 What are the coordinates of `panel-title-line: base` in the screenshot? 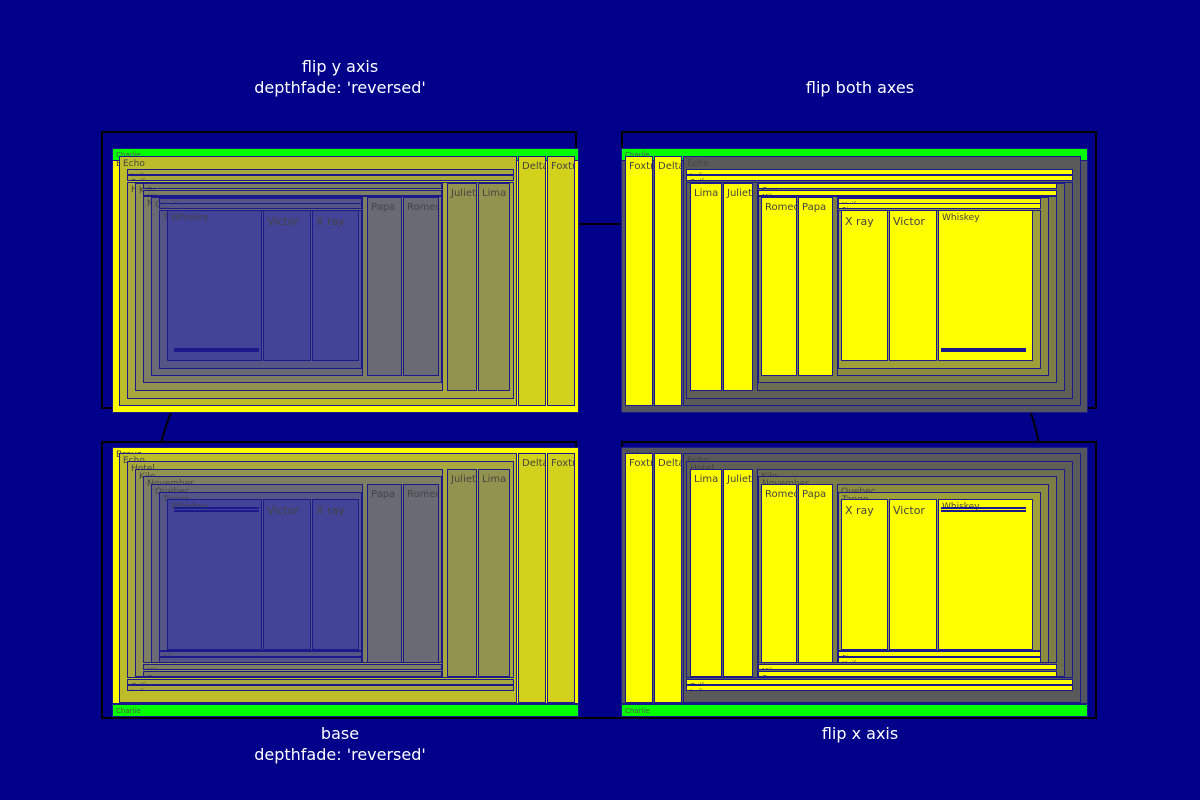 It's located at (340, 733).